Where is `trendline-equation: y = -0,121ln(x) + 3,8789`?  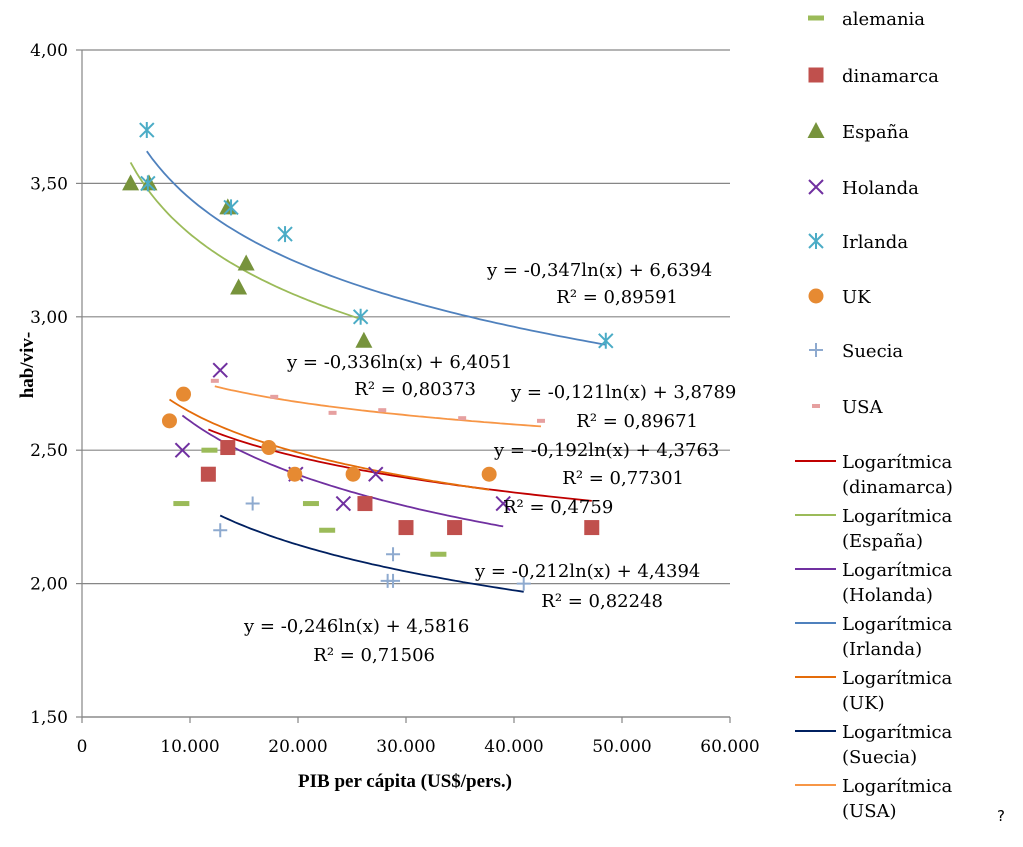
trendline-equation: y = -0,121ln(x) + 3,8789 is located at coordinates (623, 392).